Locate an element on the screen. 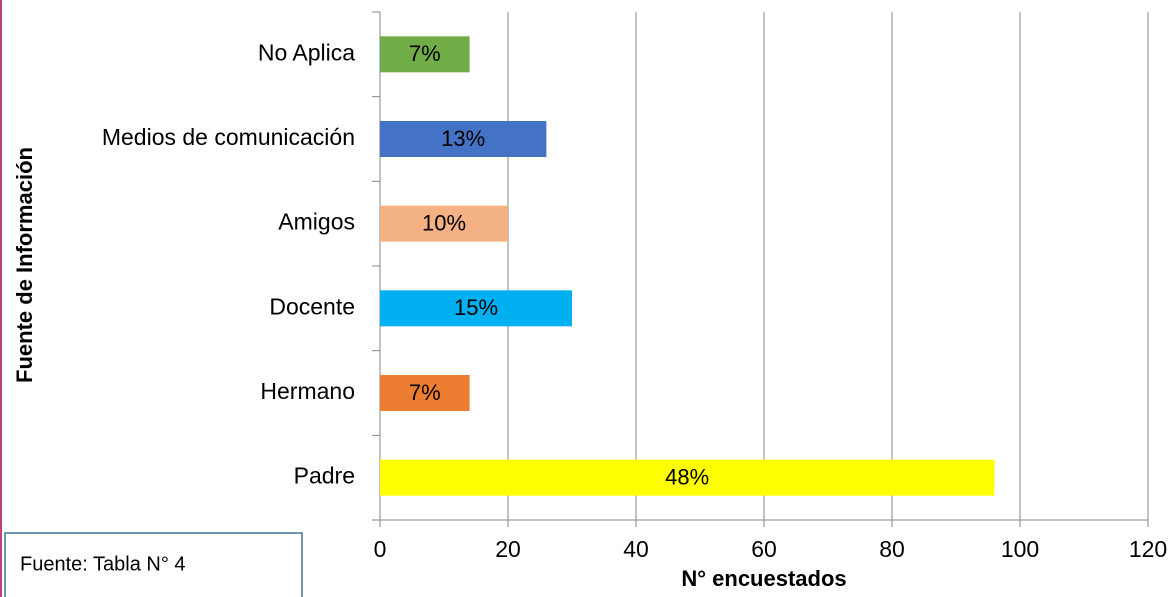 The width and height of the screenshot is (1176, 597). x-tick-label: 40 is located at coordinates (636, 549).